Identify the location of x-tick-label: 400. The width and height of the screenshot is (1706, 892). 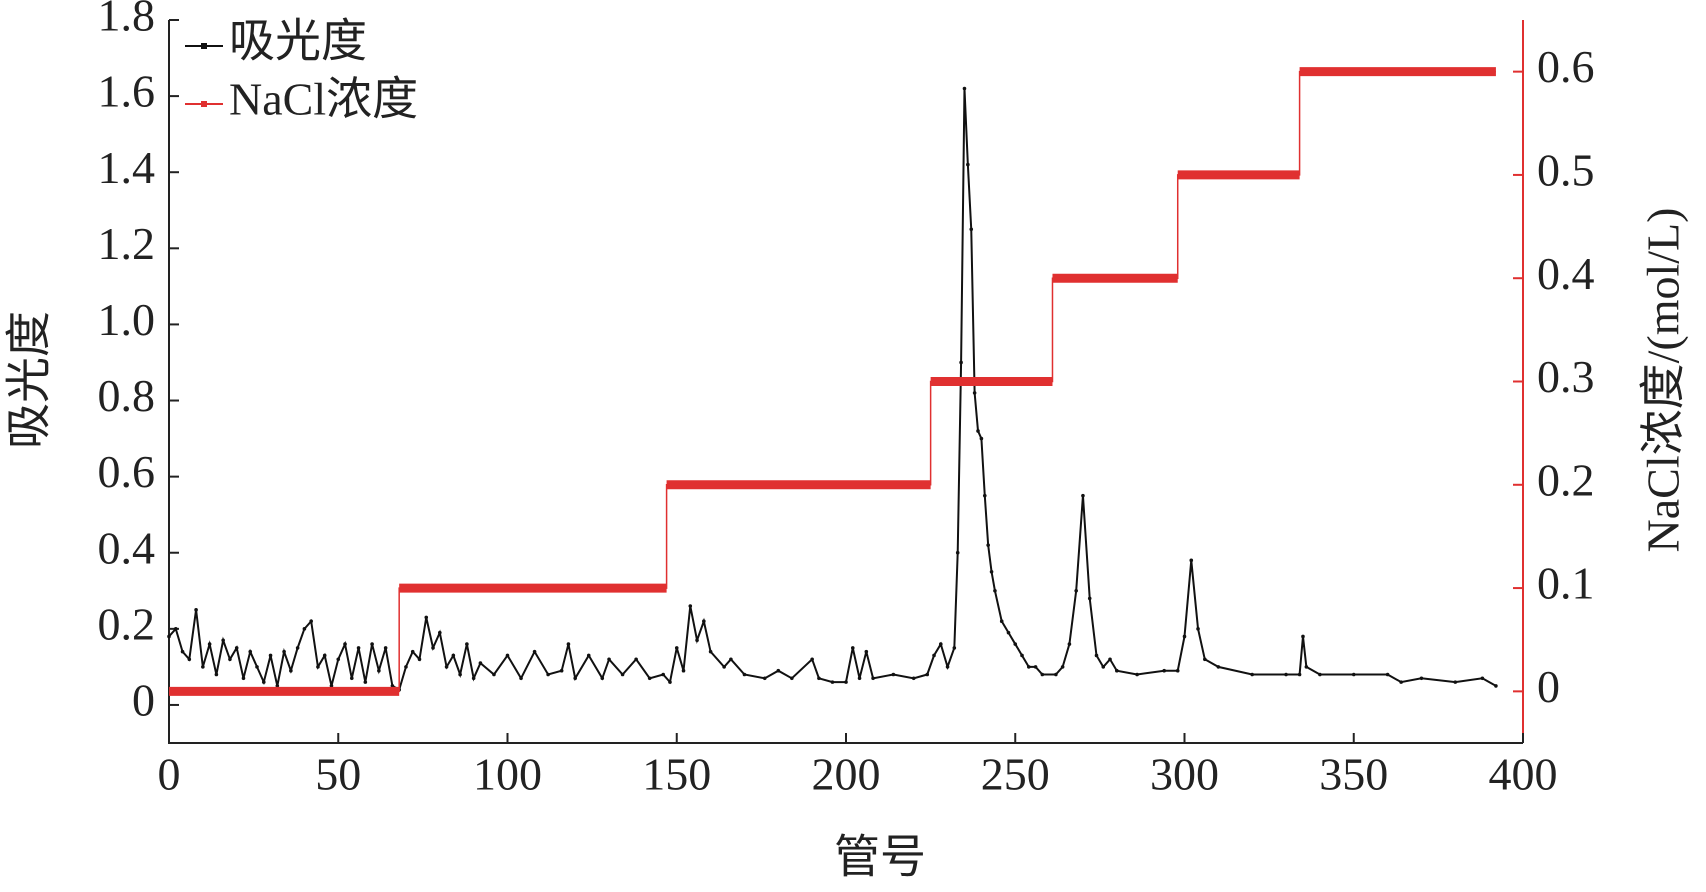
(1523, 774).